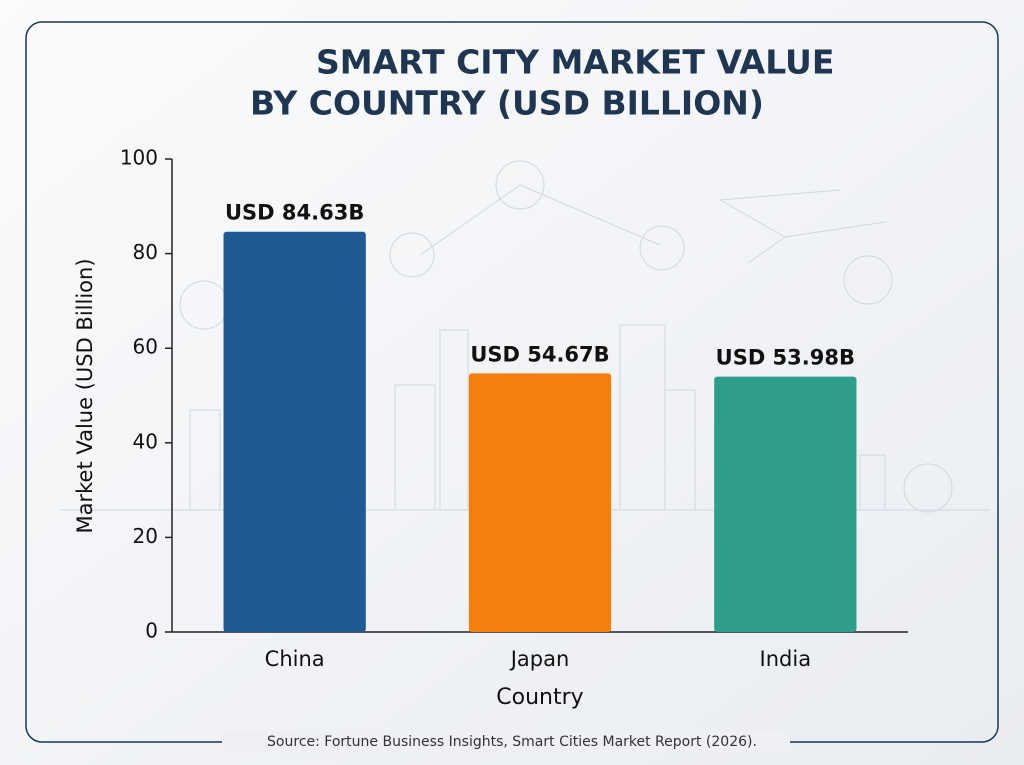 This screenshot has width=1024, height=765. What do you see at coordinates (539, 697) in the screenshot?
I see `x-axis-label: Country` at bounding box center [539, 697].